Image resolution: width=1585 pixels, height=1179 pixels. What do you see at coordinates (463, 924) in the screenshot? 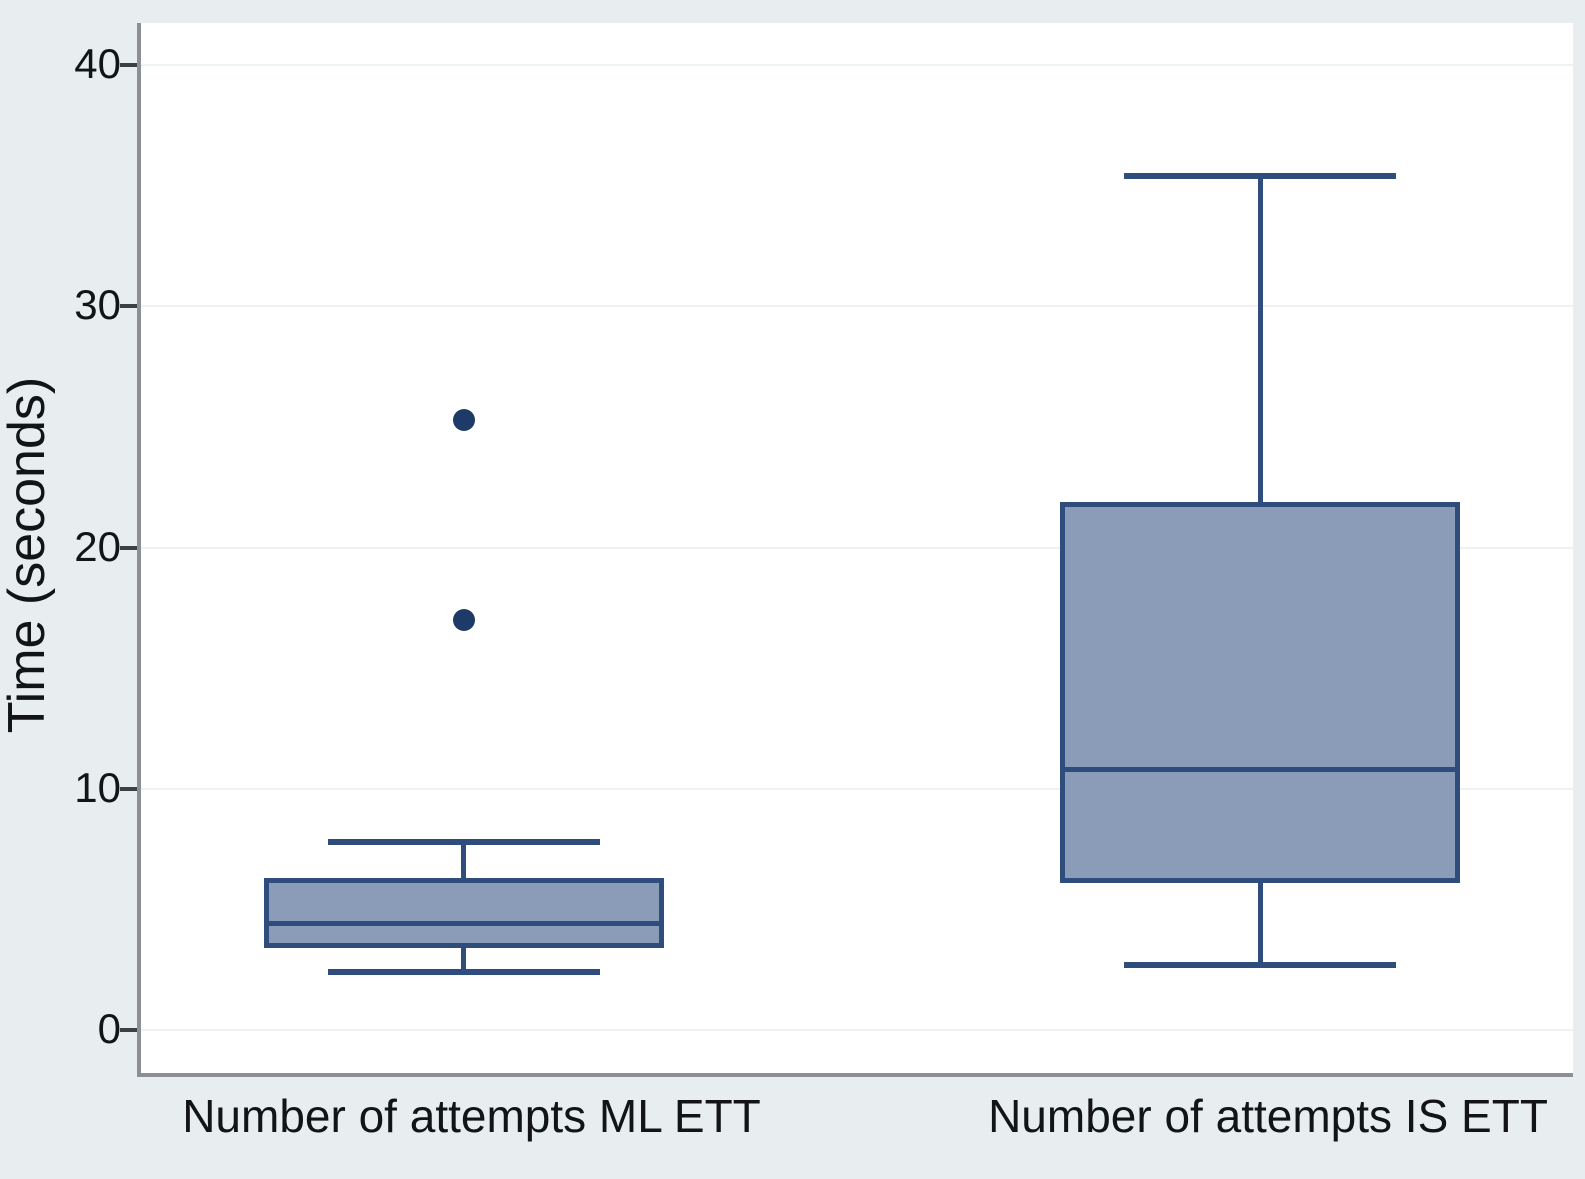
I see `median-line-ml-ett` at bounding box center [463, 924].